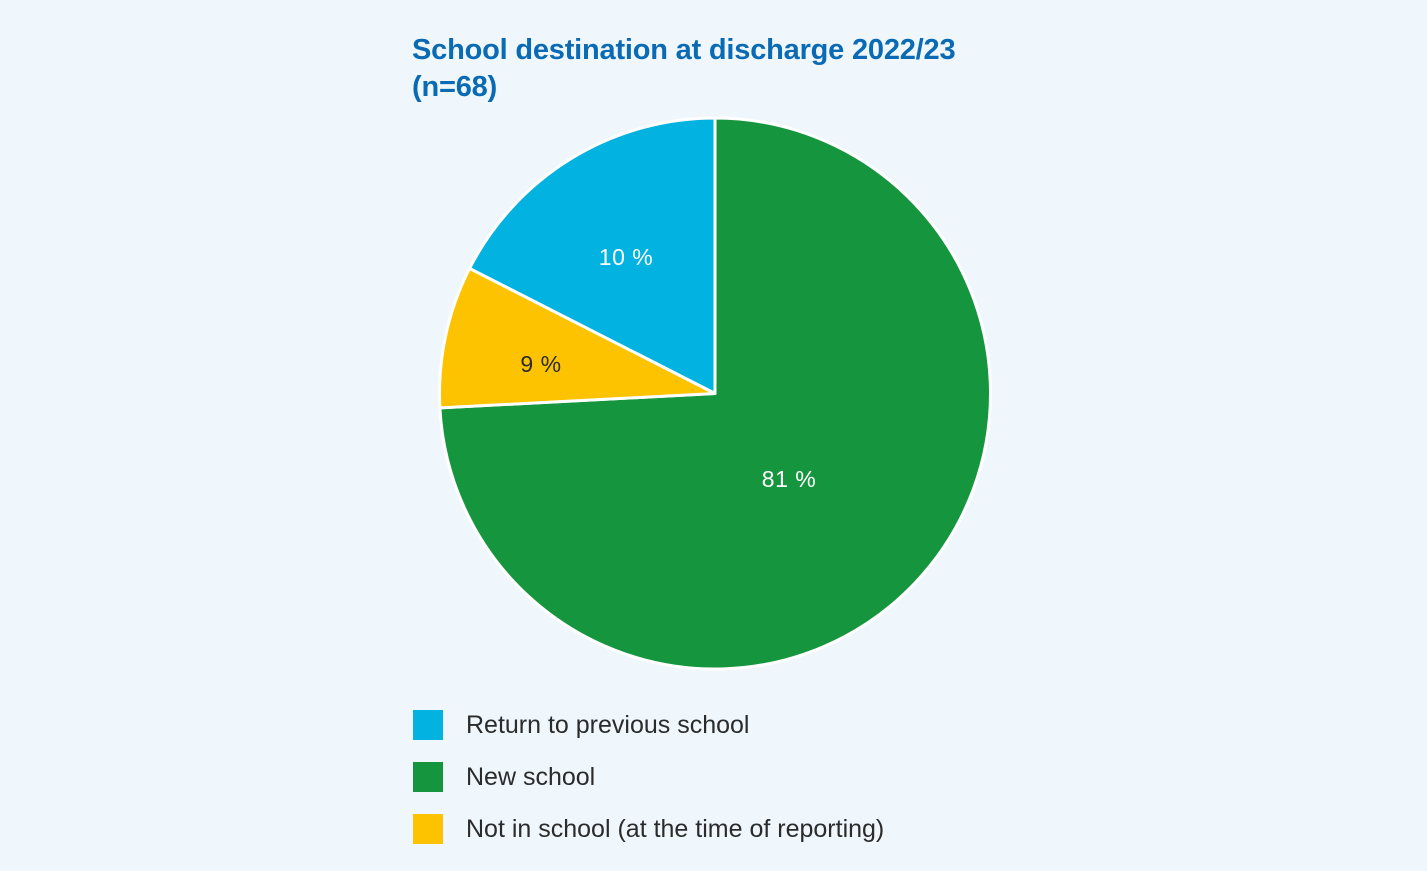 Image resolution: width=1427 pixels, height=871 pixels. I want to click on legend-swatch-yellow, so click(428, 829).